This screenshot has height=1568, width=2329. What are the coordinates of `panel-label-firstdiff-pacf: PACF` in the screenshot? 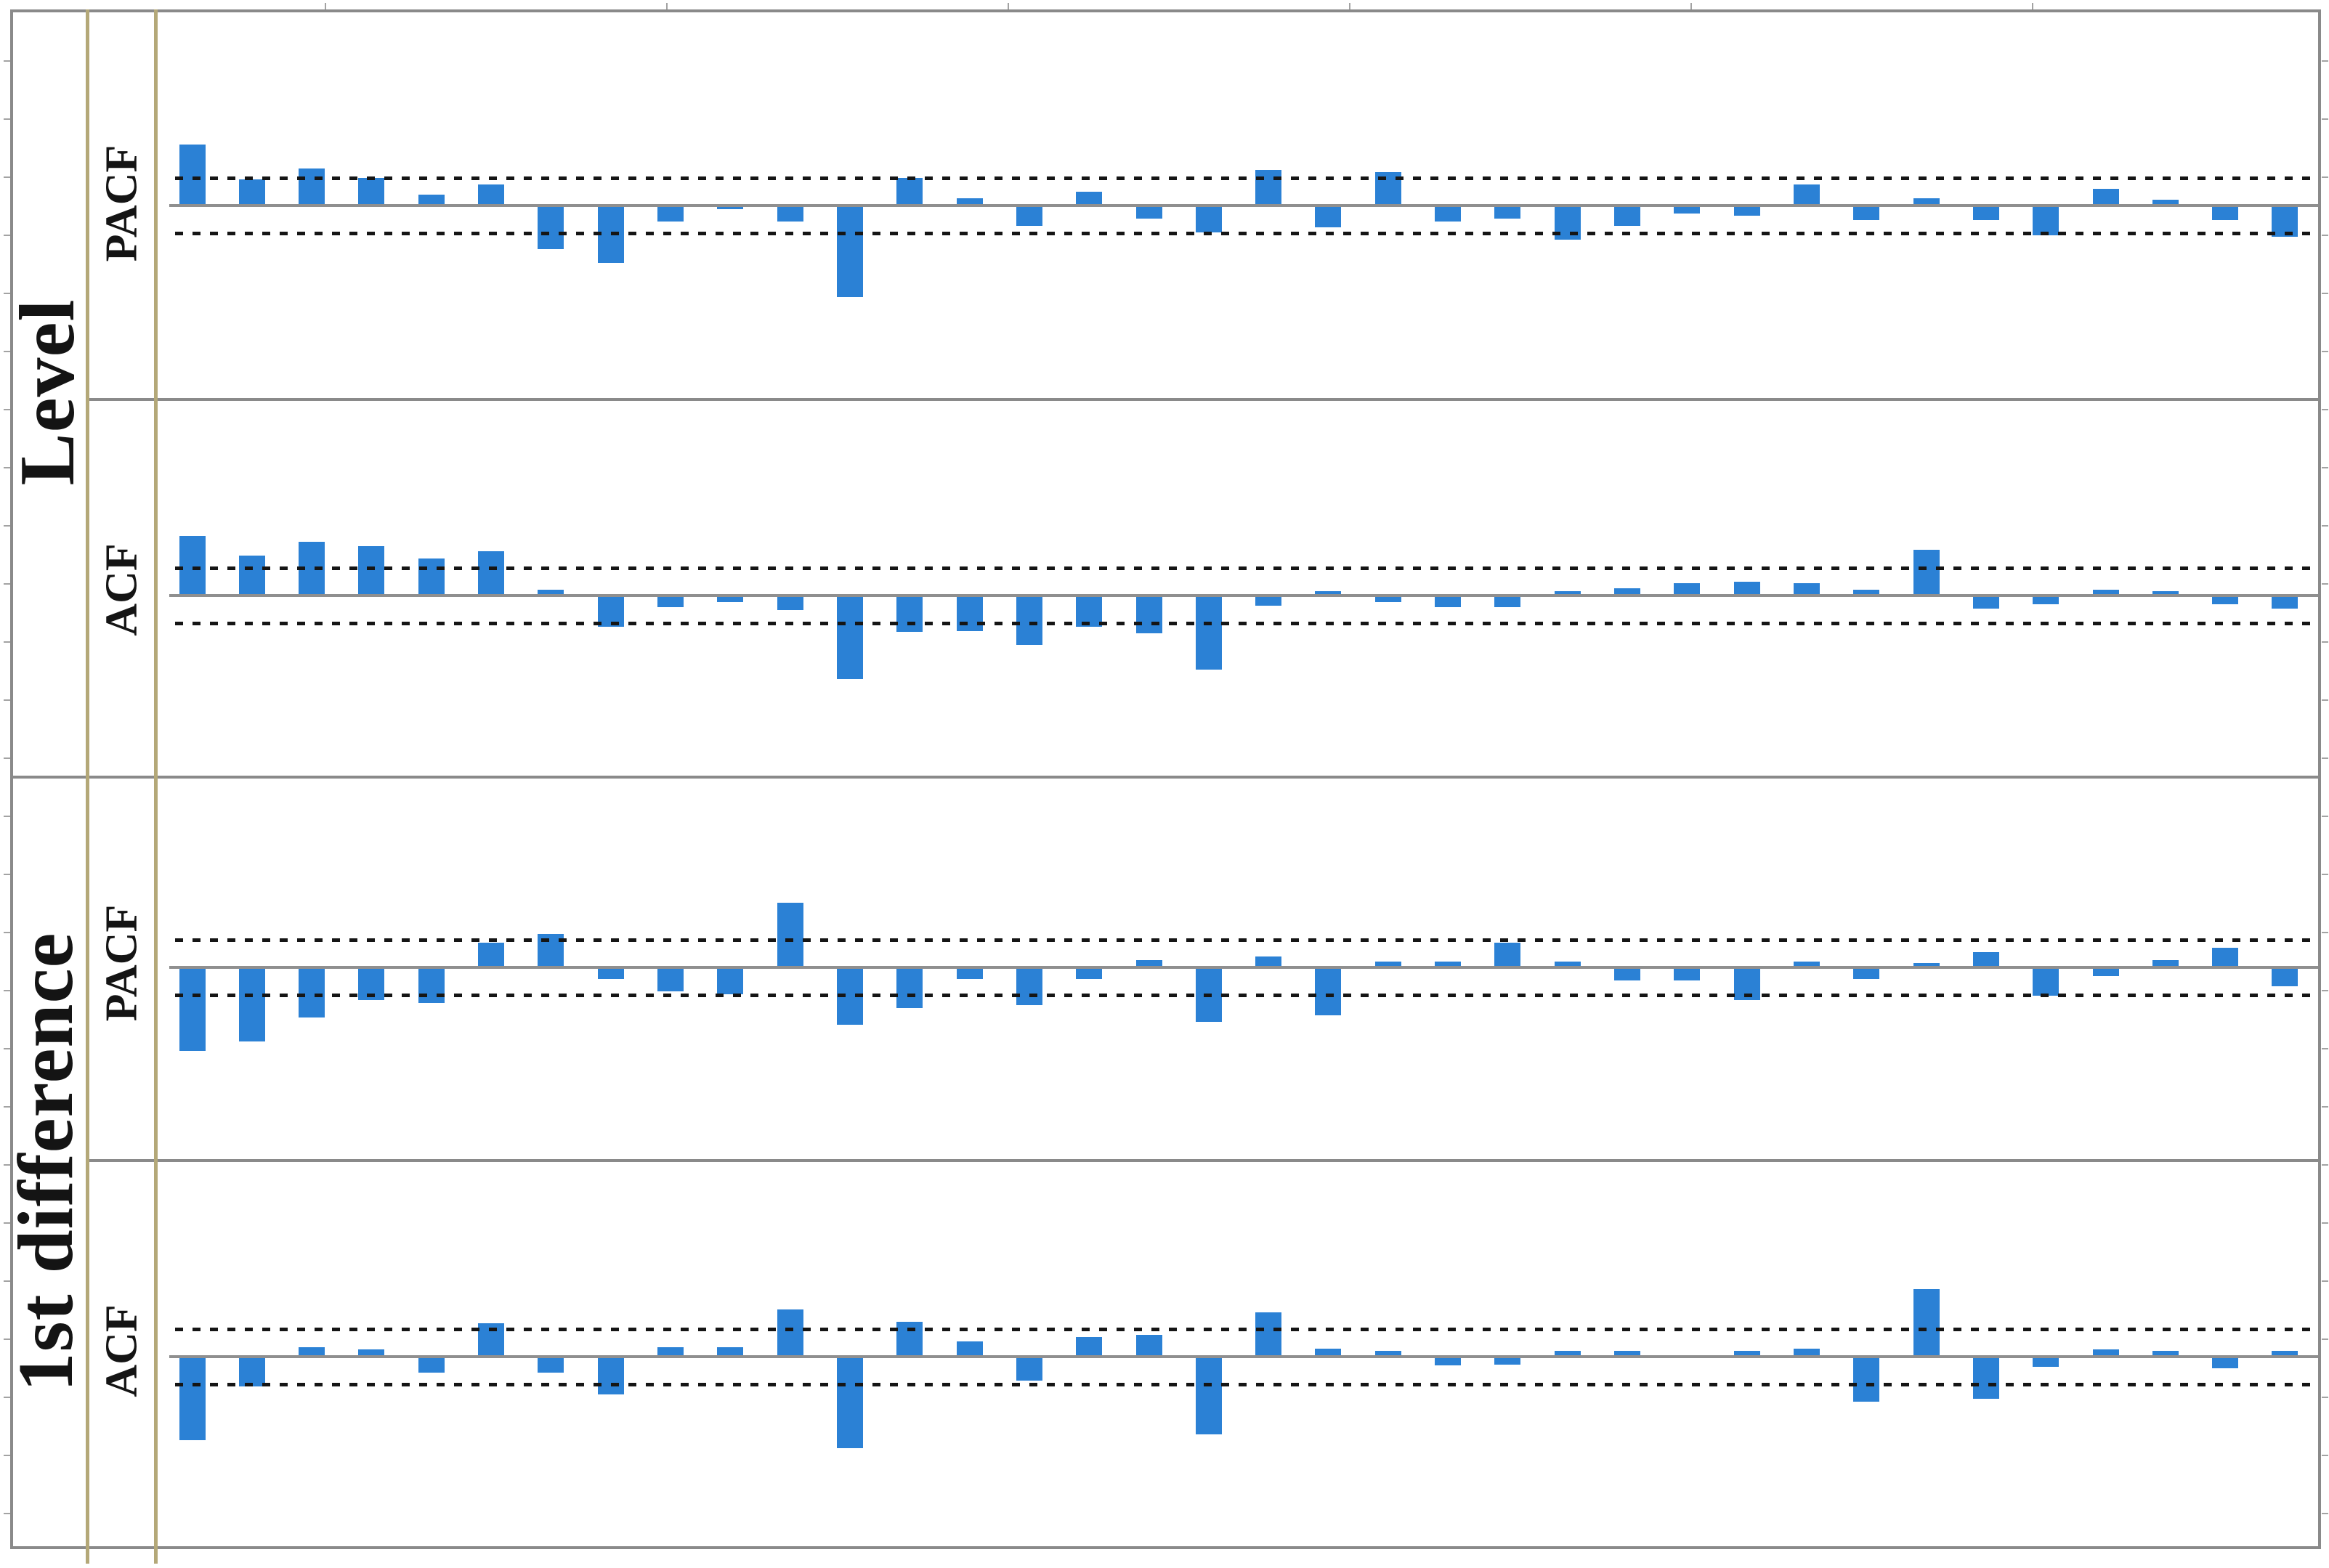 It's located at (122, 963).